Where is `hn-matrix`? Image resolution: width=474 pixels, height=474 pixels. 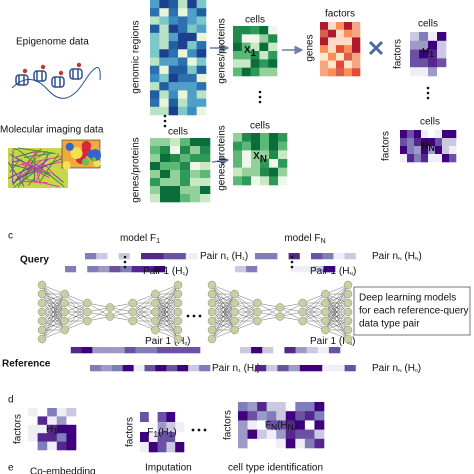 hn-matrix is located at coordinates (428, 146).